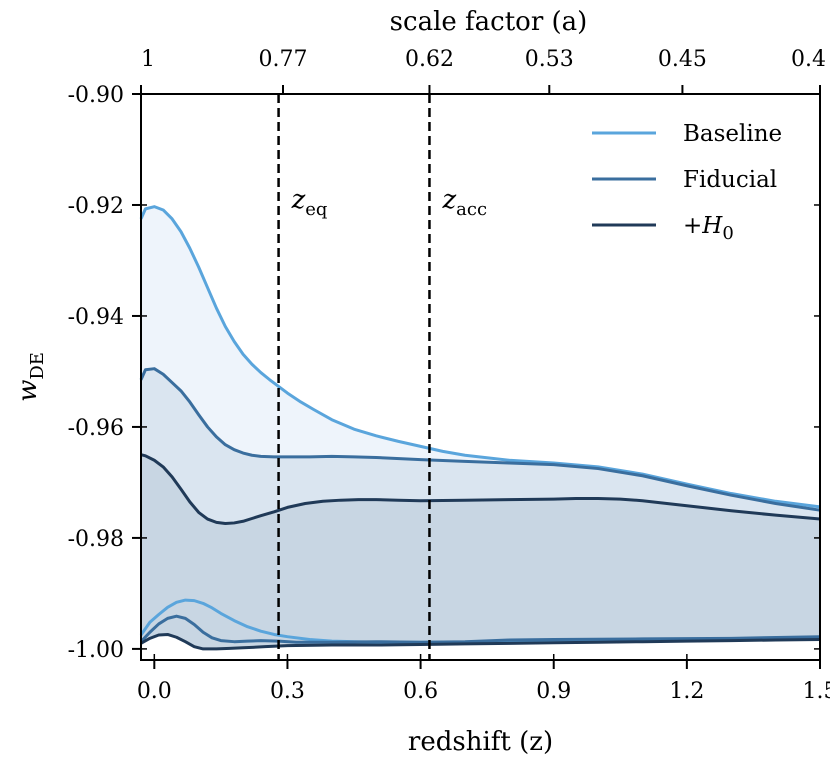  Describe the element at coordinates (96, 317) in the screenshot. I see `y-tick-label: -0.94` at that location.